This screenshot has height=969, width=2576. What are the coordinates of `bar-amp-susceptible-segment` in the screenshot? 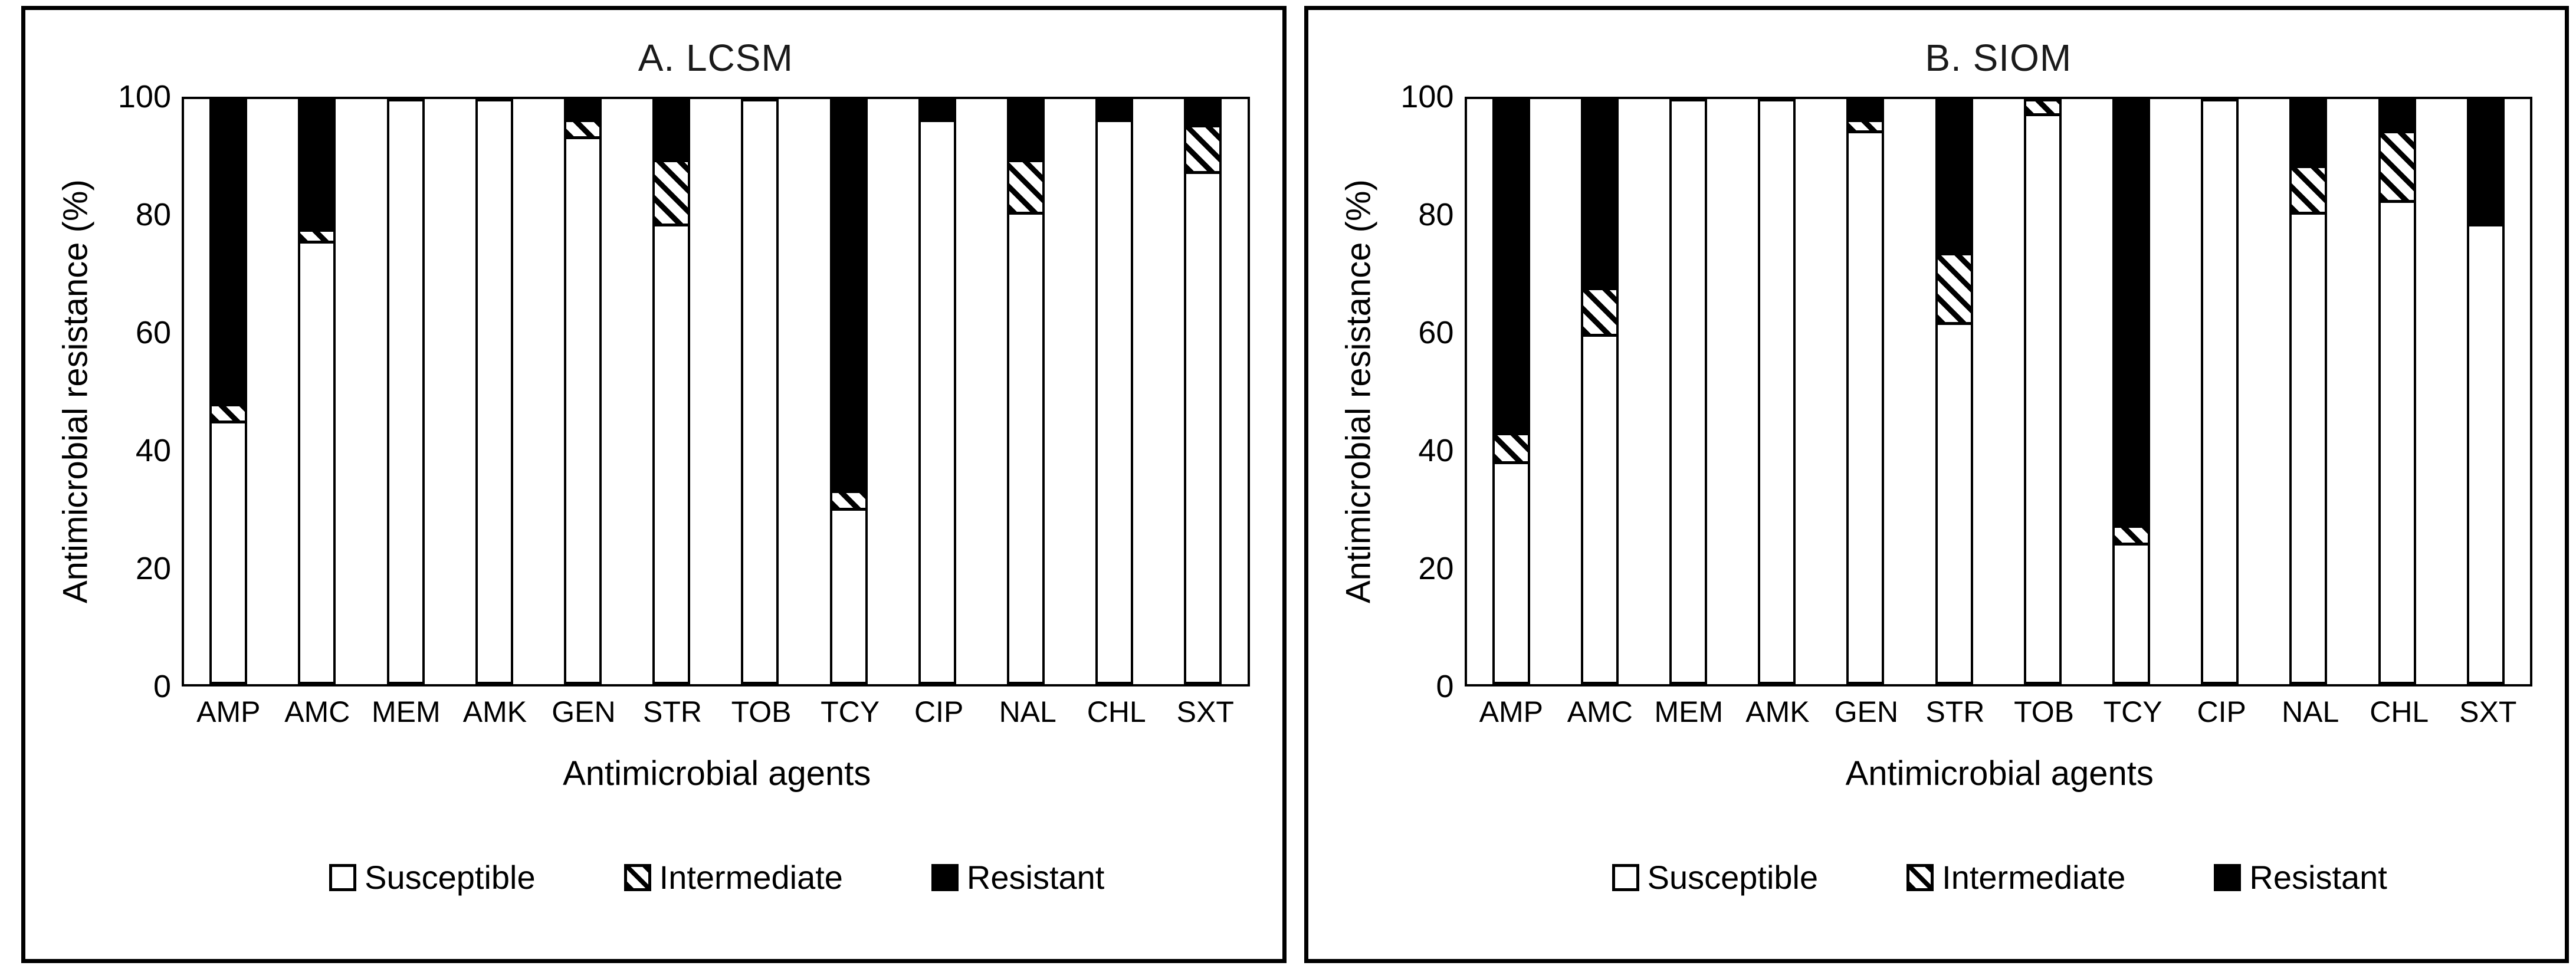 It's located at (228, 551).